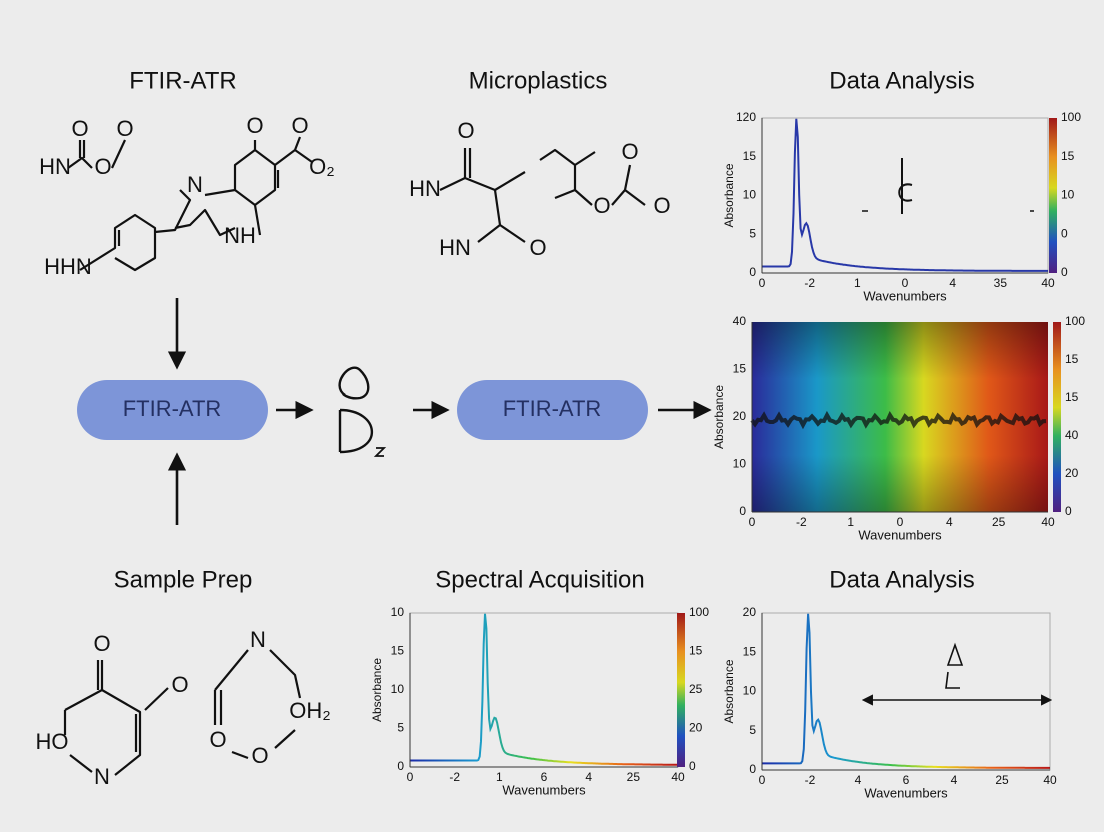 The width and height of the screenshot is (1104, 832). What do you see at coordinates (696, 728) in the screenshot?
I see `colorbar-tick-label: 20` at bounding box center [696, 728].